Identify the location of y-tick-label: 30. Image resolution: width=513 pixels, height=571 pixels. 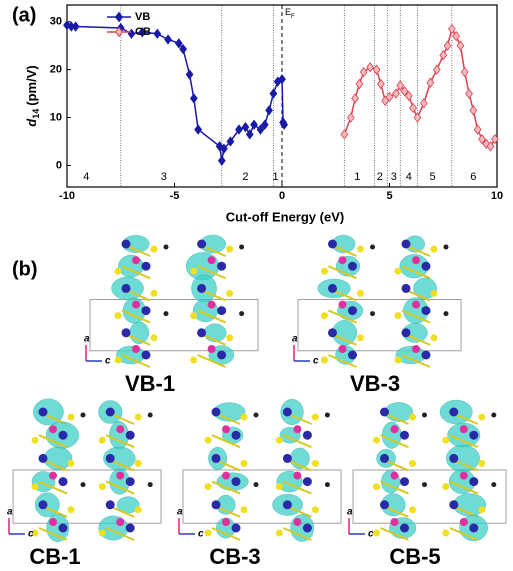
(56, 22).